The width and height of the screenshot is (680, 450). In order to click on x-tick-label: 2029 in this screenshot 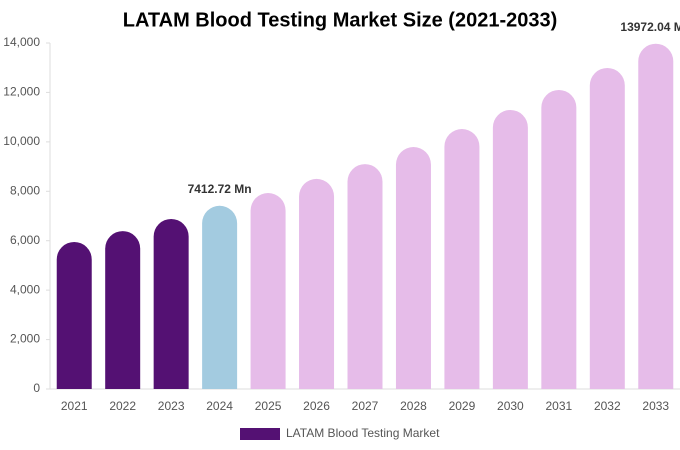, I will do `click(462, 406)`.